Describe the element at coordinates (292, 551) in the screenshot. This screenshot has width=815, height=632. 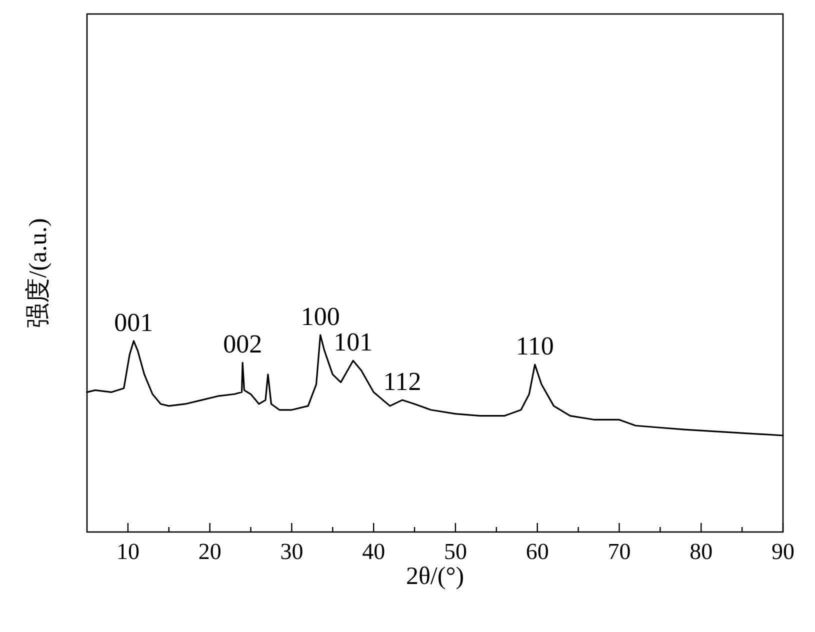
I see `x-tick-label: 30` at that location.